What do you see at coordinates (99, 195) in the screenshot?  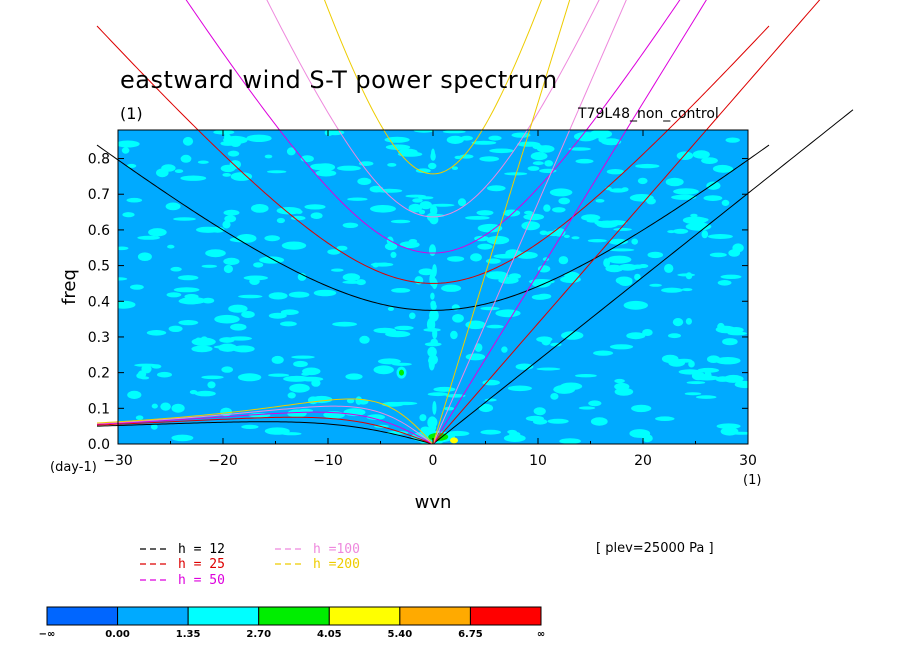 I see `y-tick-label: 0.7` at bounding box center [99, 195].